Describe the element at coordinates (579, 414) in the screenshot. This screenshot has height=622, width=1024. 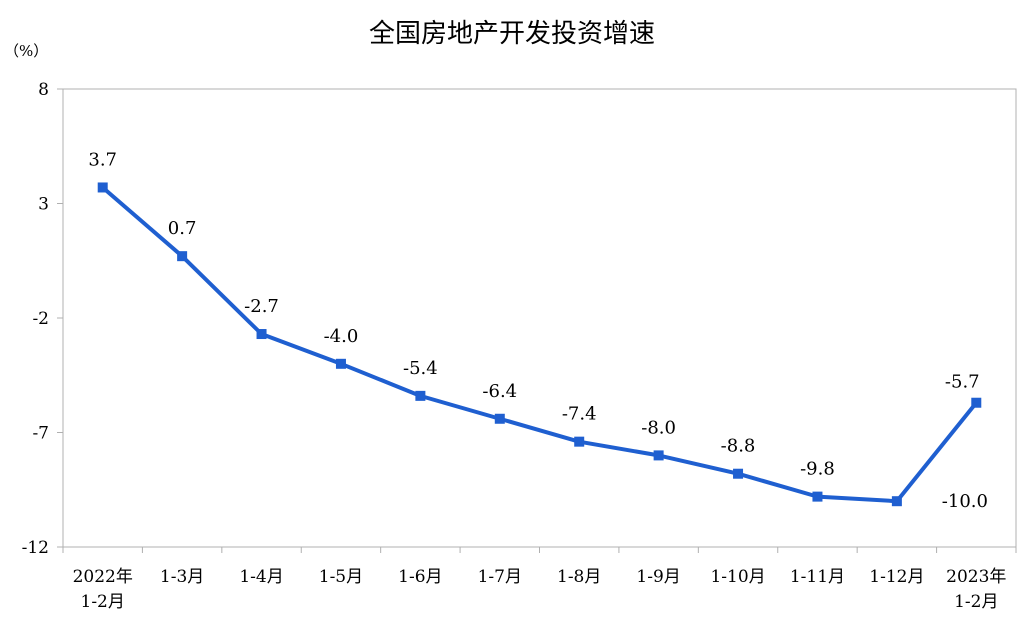
I see `data-label: -7.4` at that location.